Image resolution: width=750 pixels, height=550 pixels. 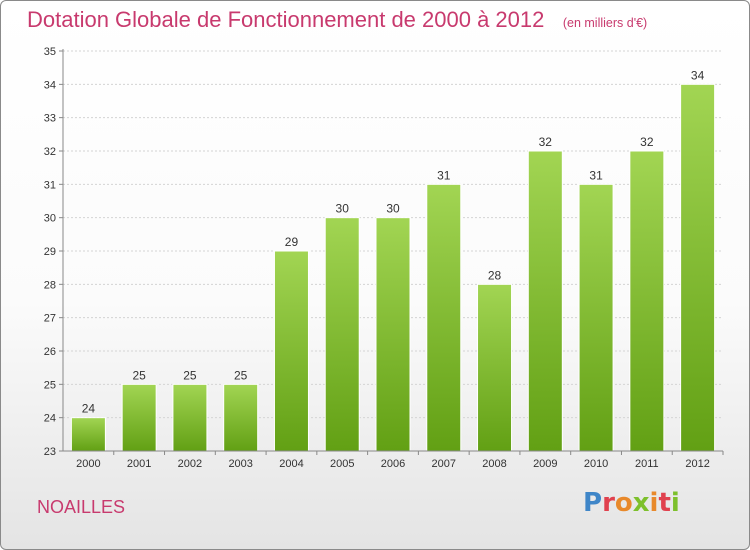 What do you see at coordinates (50, 385) in the screenshot?
I see `y-tick-label: 25` at bounding box center [50, 385].